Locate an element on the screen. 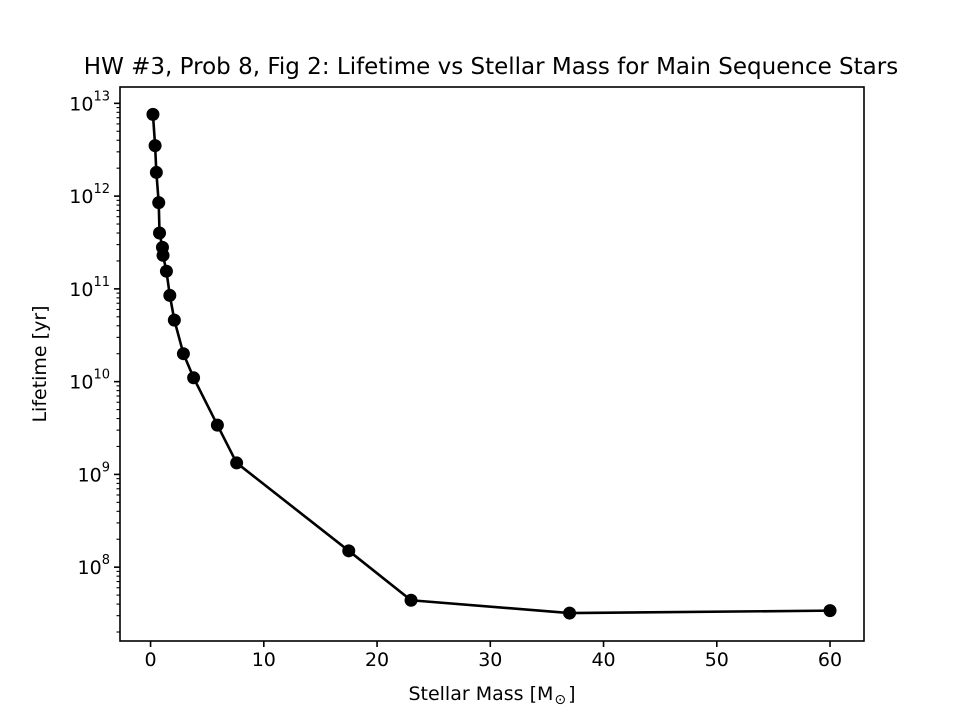 The width and height of the screenshot is (960, 724). x-tick-label: 40 is located at coordinates (603, 660).